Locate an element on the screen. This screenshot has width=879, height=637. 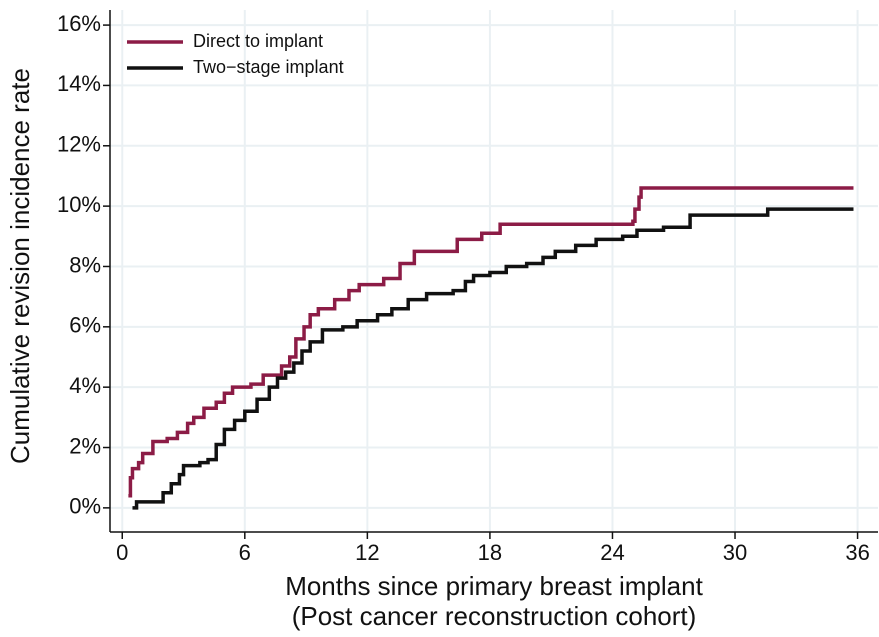
y-tick-label: 0% is located at coordinates (85, 506).